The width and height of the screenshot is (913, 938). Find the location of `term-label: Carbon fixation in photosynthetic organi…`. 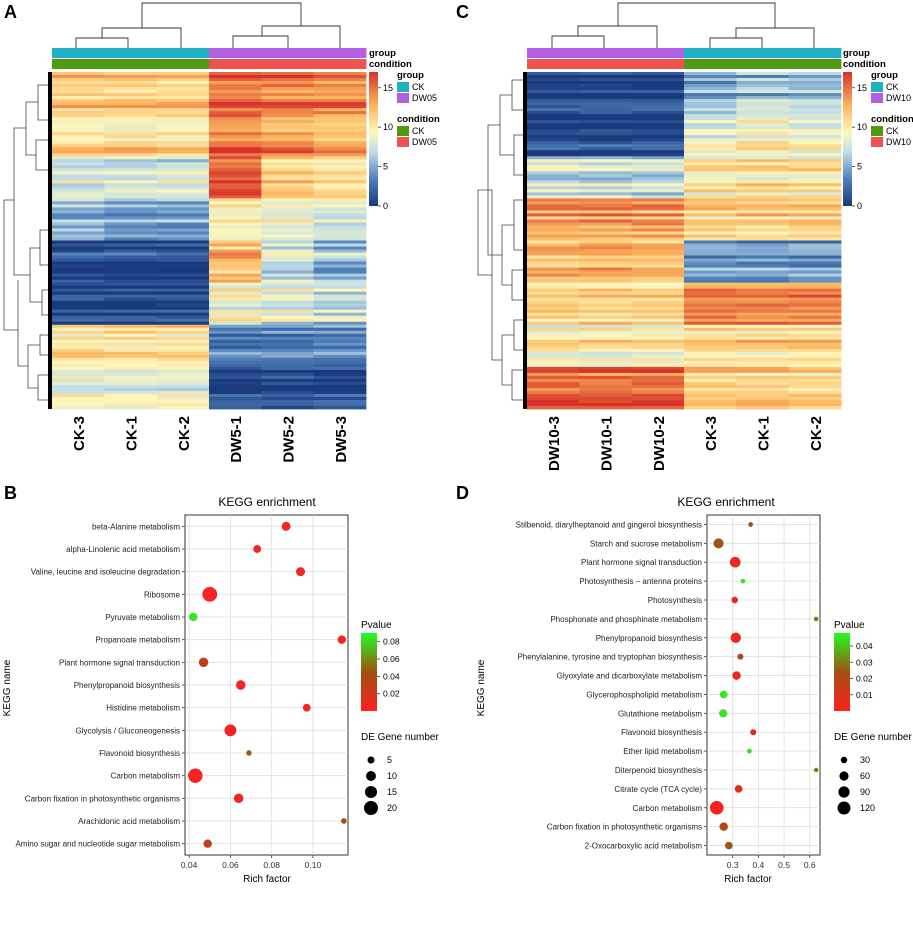

term-label: Carbon fixation in photosynthetic organi… is located at coordinates (624, 827).